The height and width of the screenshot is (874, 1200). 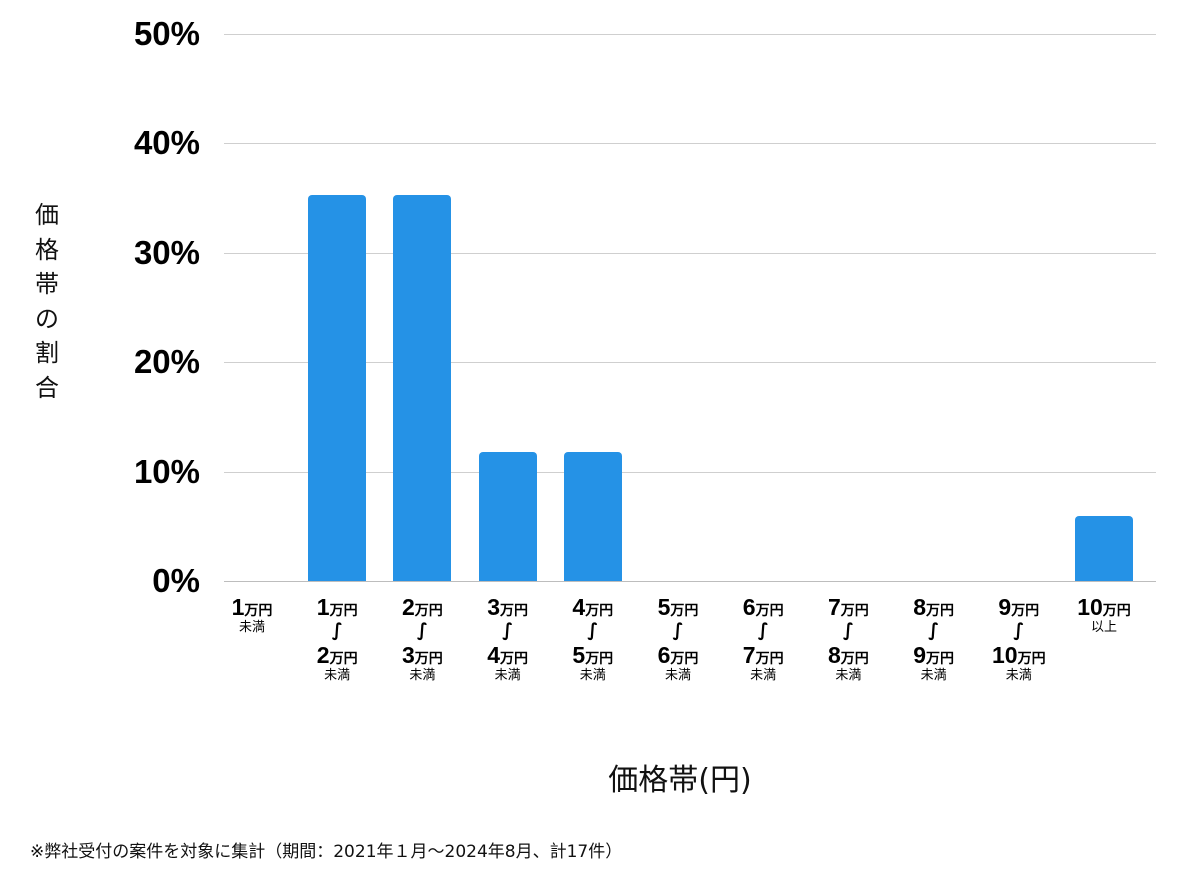 What do you see at coordinates (47, 387) in the screenshot?
I see `y-axis-title-char: 合` at bounding box center [47, 387].